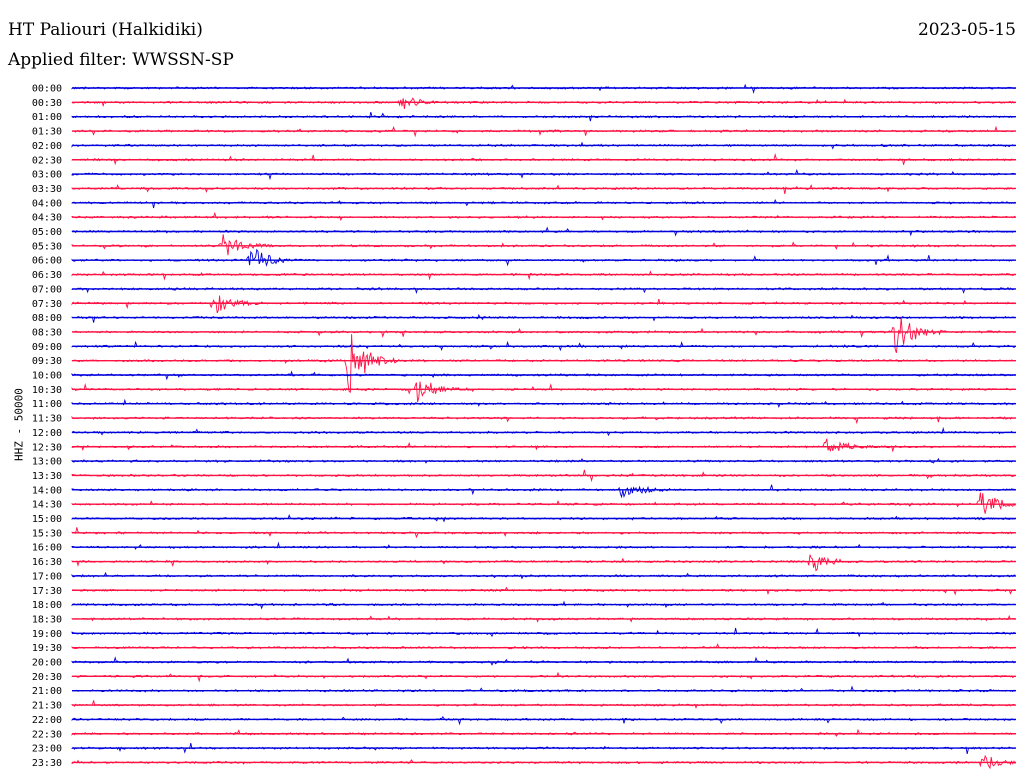 The height and width of the screenshot is (780, 1024). What do you see at coordinates (47, 663) in the screenshot?
I see `row-time-label: 20:00` at bounding box center [47, 663].